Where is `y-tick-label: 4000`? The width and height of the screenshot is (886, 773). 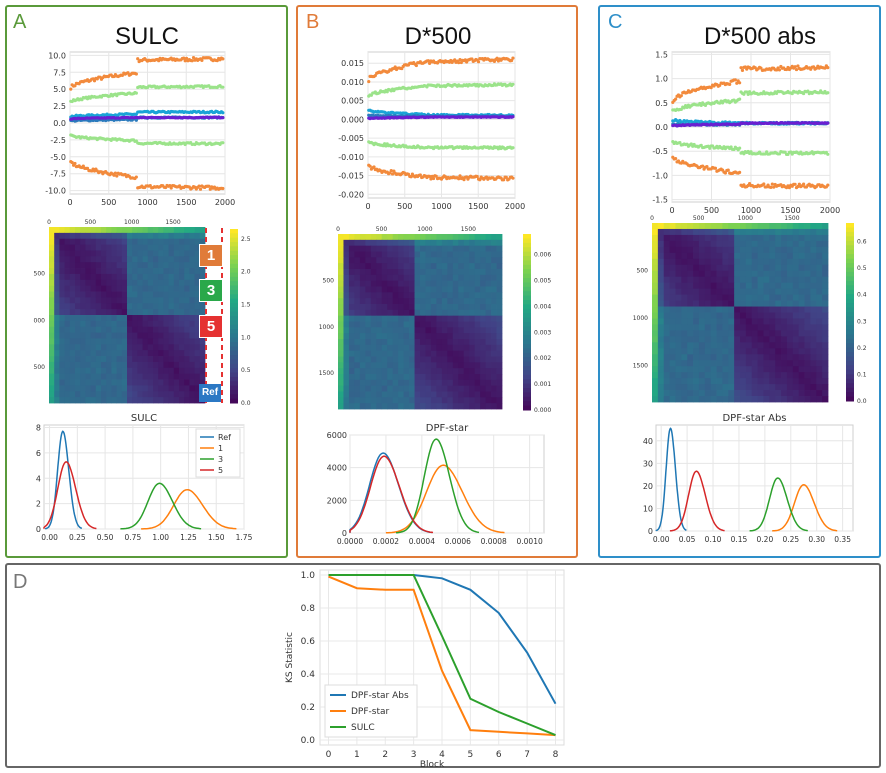
y-tick-label: 4000 is located at coordinates (337, 468).